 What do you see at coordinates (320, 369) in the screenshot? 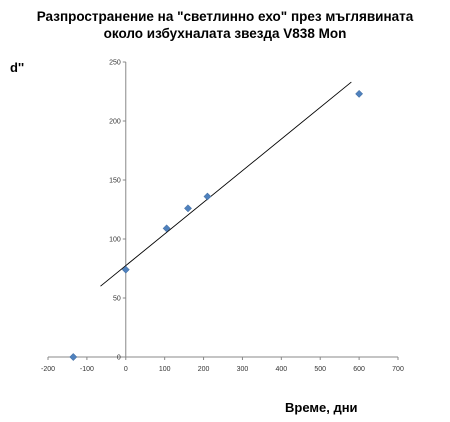
I see `x-tick-label: 500` at bounding box center [320, 369].